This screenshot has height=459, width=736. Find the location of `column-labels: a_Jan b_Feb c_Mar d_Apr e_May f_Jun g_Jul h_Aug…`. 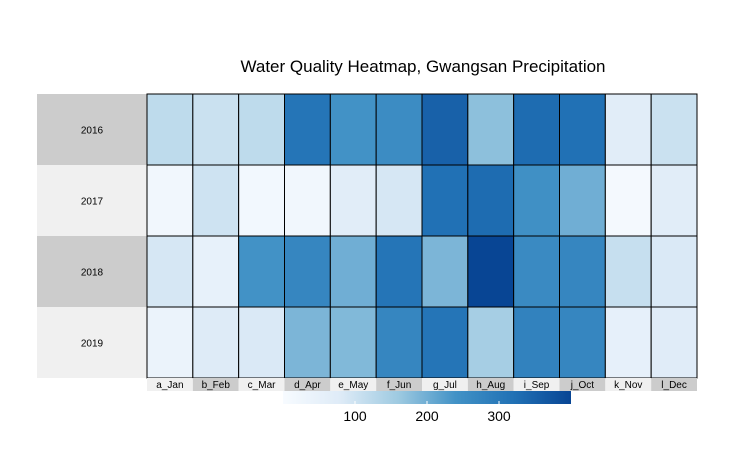

column-labels: a_Jan b_Feb c_Mar d_Apr e_May f_Jun g_Jul h_Aug… is located at coordinates (422, 384).